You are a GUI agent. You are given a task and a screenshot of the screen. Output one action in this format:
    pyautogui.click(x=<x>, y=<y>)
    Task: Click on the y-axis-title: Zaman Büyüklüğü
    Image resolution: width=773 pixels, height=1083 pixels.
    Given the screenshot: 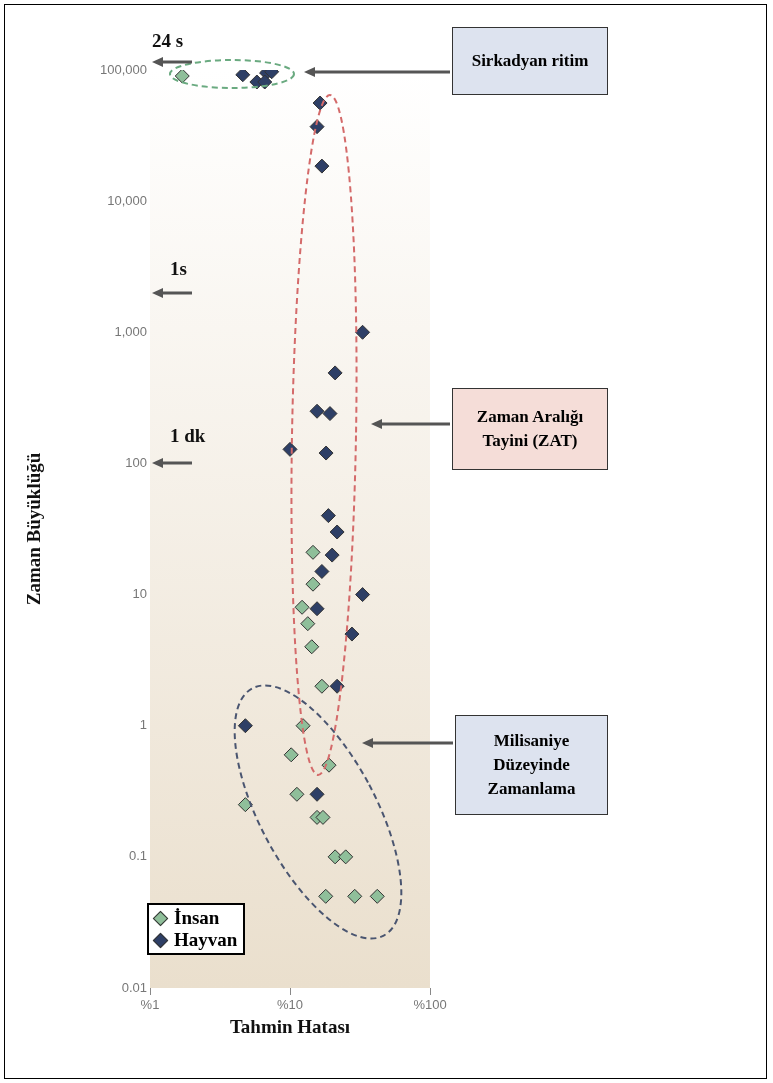 What is the action you would take?
    pyautogui.click(x=34, y=529)
    